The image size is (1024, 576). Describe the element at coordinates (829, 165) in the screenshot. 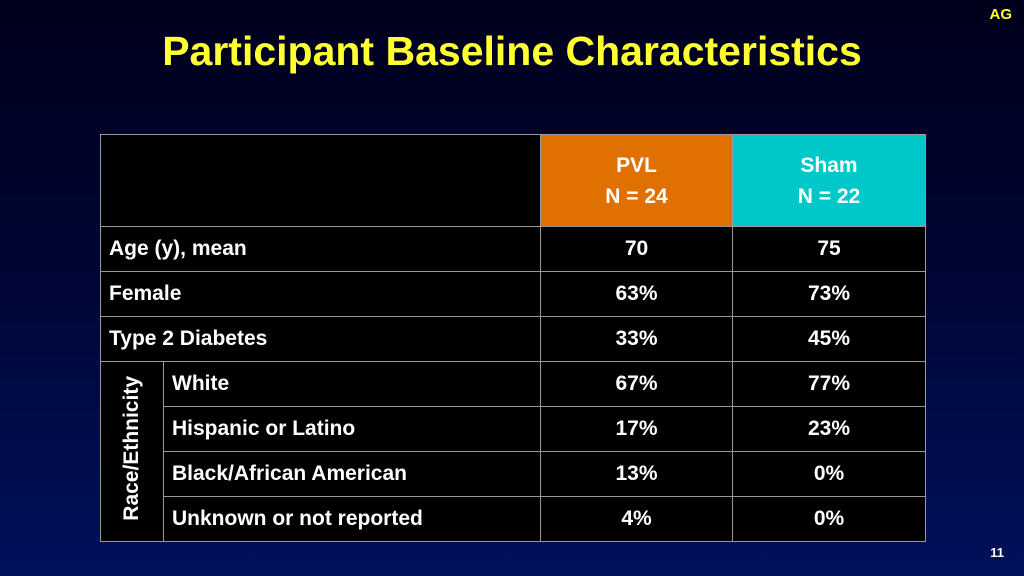

I see `sham-name: Sham` at that location.